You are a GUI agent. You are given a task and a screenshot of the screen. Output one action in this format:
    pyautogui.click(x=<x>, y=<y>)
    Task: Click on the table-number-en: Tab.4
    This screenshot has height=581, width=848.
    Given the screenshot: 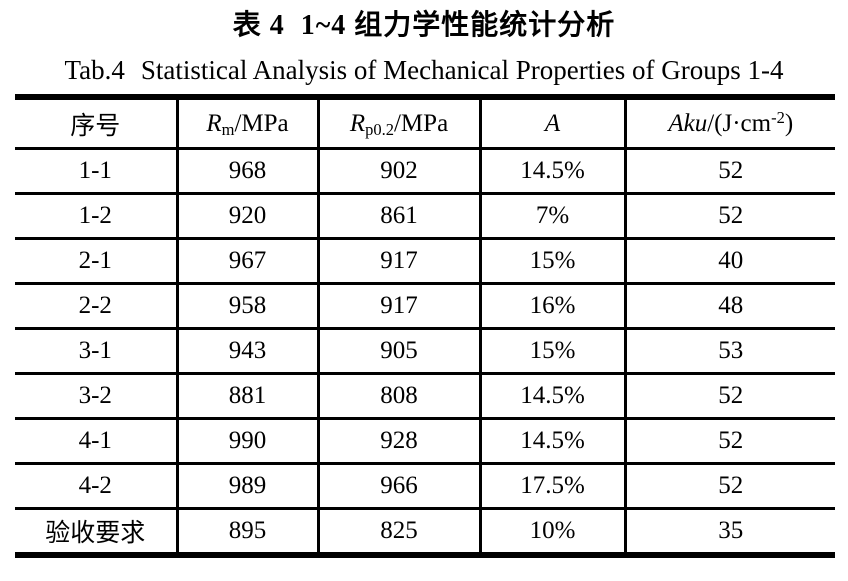 What is the action you would take?
    pyautogui.click(x=94, y=70)
    